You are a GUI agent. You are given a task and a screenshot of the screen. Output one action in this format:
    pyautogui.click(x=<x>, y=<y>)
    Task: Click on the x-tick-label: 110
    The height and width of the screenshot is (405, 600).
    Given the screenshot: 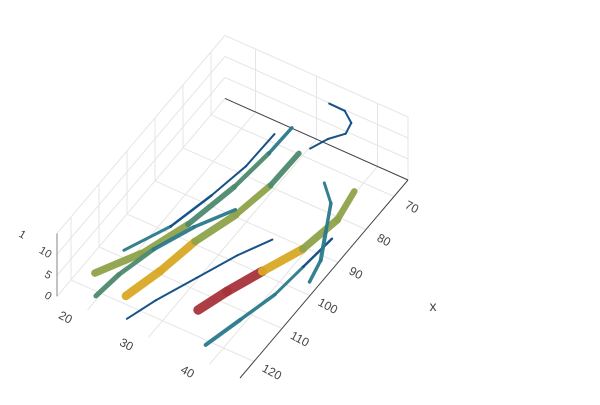 What is the action you would take?
    pyautogui.click(x=300, y=338)
    